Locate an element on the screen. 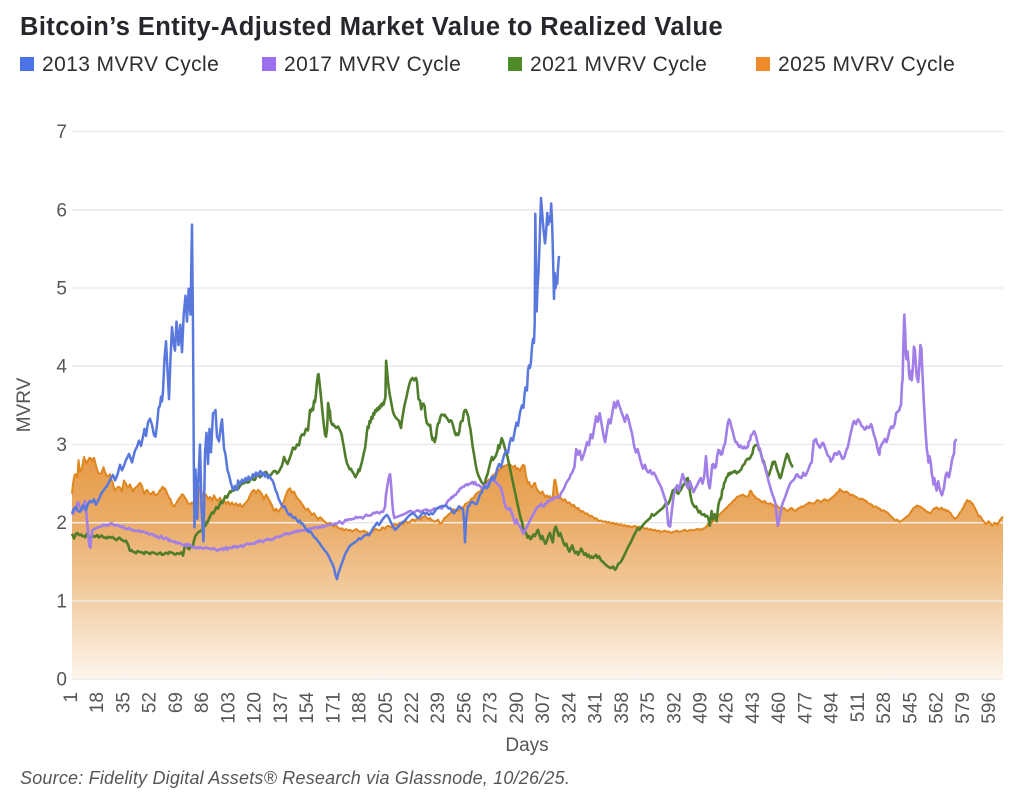 This screenshot has width=1024, height=804. svg-text: 6 is located at coordinates (61, 210).